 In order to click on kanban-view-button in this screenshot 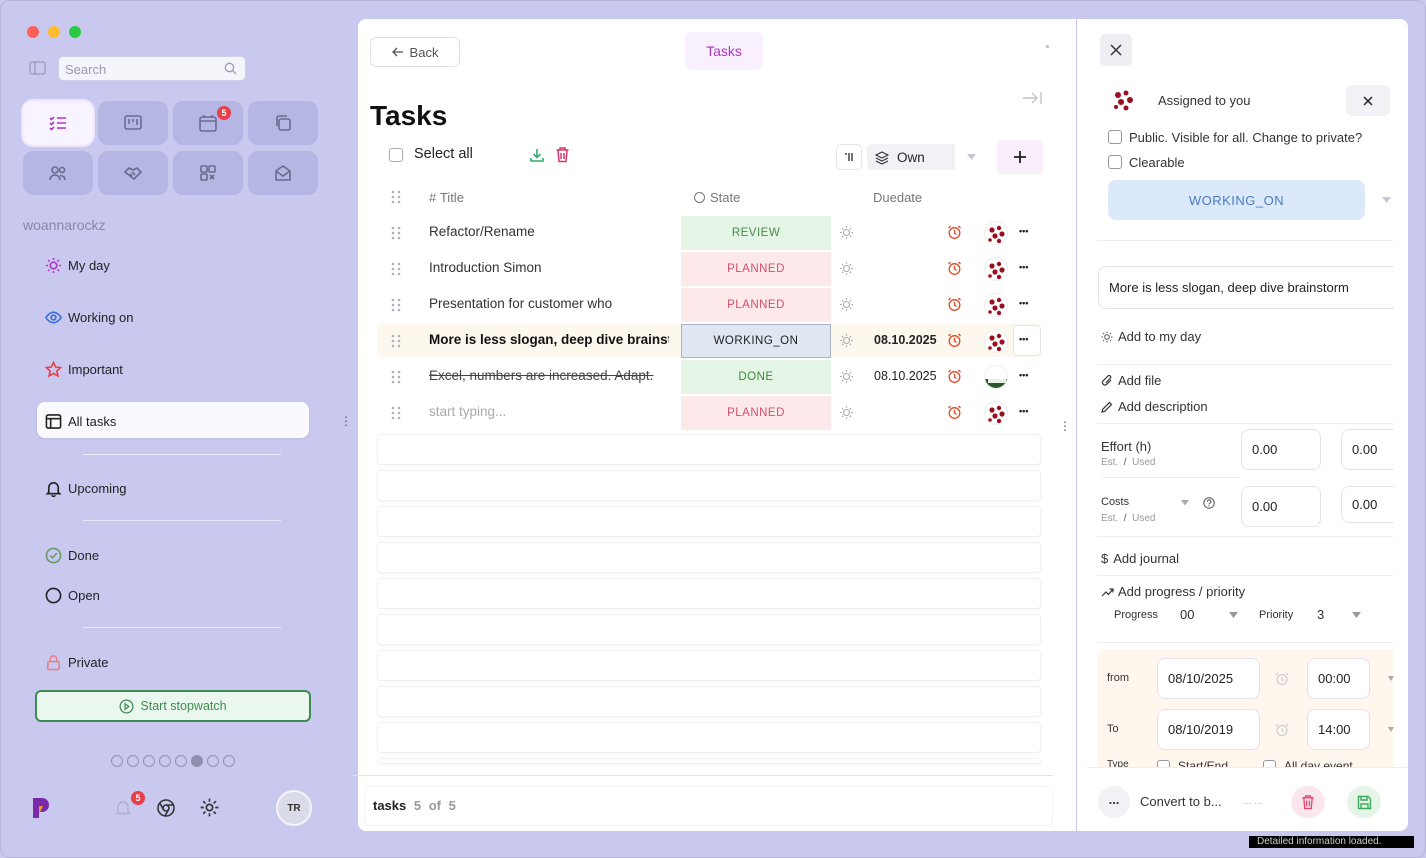, I will do `click(133, 123)`.